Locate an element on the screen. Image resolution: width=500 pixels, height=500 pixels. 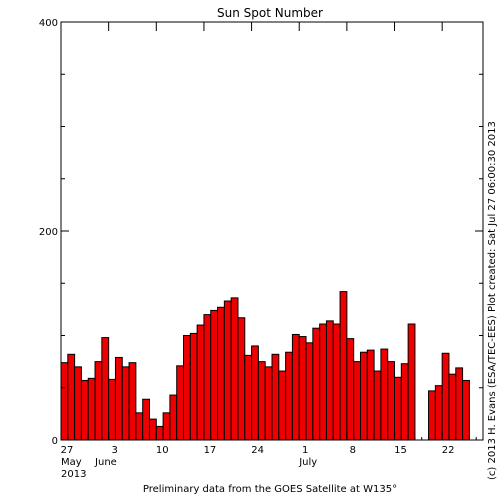
x-tick-label: 10 is located at coordinates (162, 450).